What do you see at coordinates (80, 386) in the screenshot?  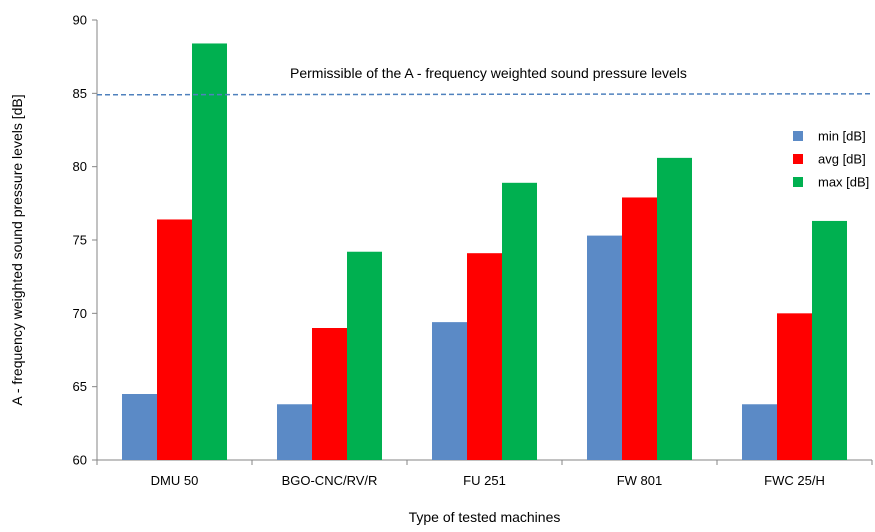 I see `y-tick-label: 65` at bounding box center [80, 386].